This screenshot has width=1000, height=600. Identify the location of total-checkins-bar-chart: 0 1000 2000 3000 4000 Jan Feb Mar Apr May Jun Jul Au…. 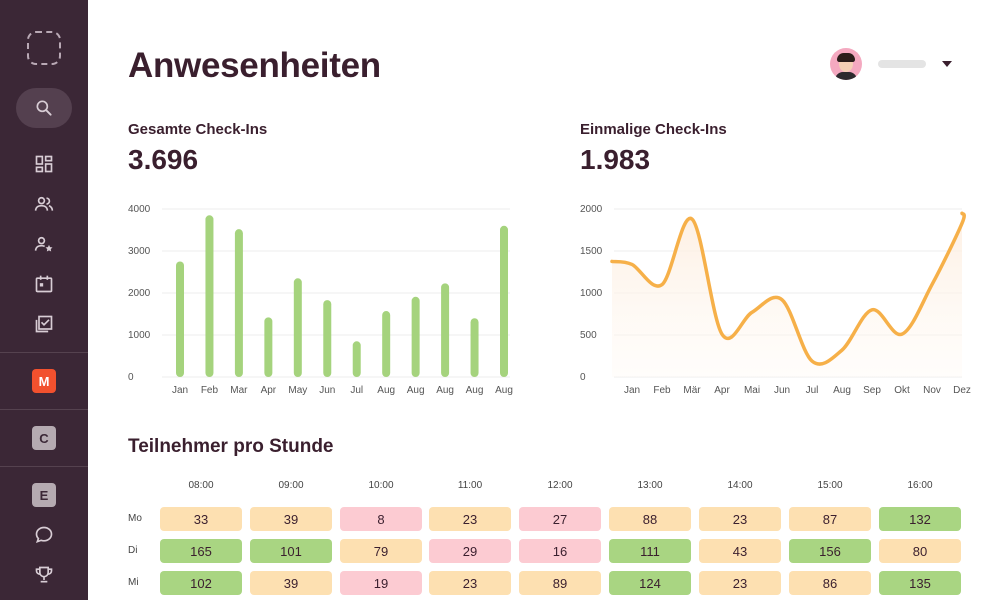
(320, 300).